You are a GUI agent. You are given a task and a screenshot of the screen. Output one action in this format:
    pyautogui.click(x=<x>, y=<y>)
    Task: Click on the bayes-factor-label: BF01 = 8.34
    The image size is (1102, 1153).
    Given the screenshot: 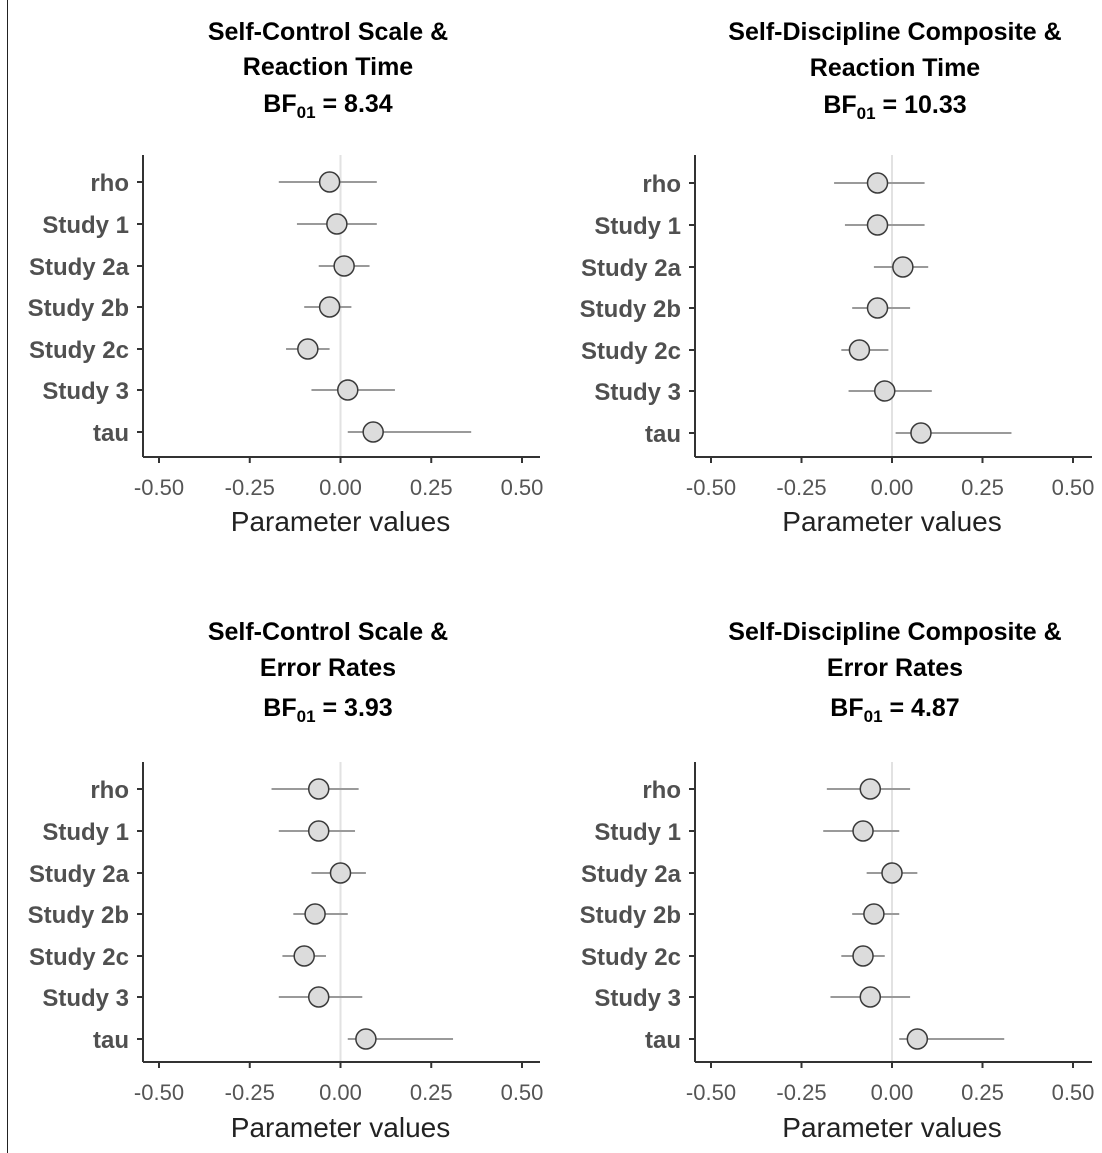 What is the action you would take?
    pyautogui.click(x=327, y=106)
    